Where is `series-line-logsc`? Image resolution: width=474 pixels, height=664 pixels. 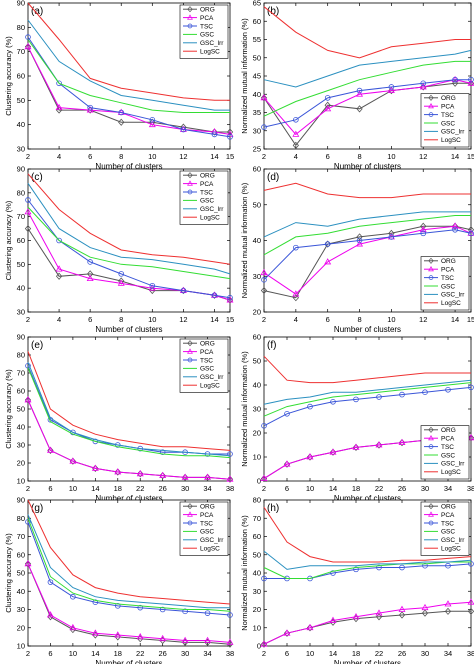 series-line-logsc is located at coordinates (367, 535).